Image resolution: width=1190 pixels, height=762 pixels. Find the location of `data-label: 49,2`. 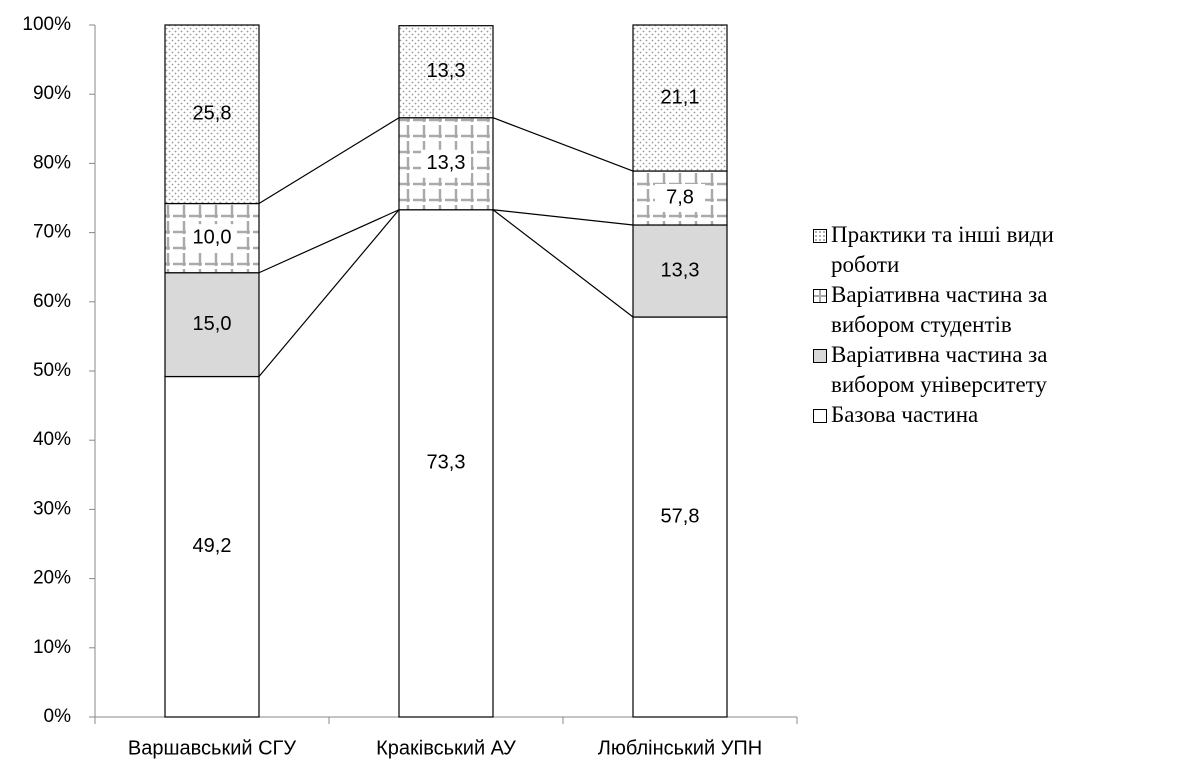

data-label: 49,2 is located at coordinates (212, 546).